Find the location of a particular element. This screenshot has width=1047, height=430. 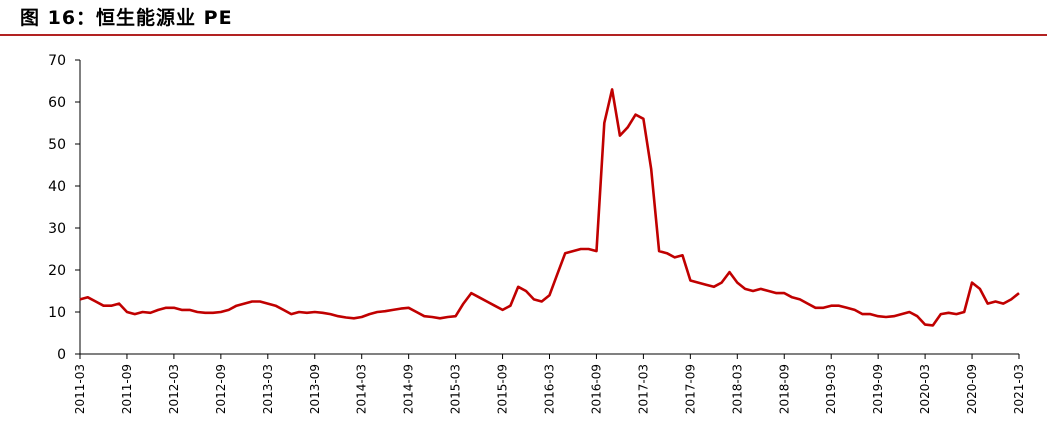

x-tick-label: 2015-09 is located at coordinates (503, 389).